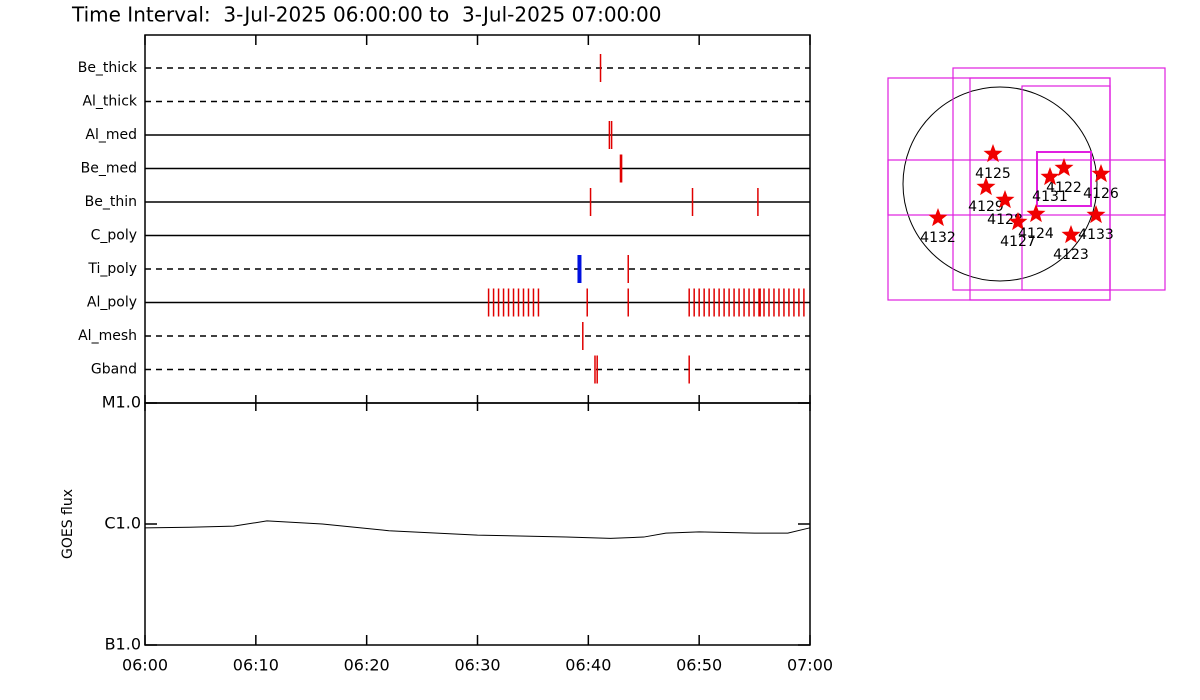 The width and height of the screenshot is (1200, 700). Describe the element at coordinates (111, 202) in the screenshot. I see `row-label: Be_thin` at that location.